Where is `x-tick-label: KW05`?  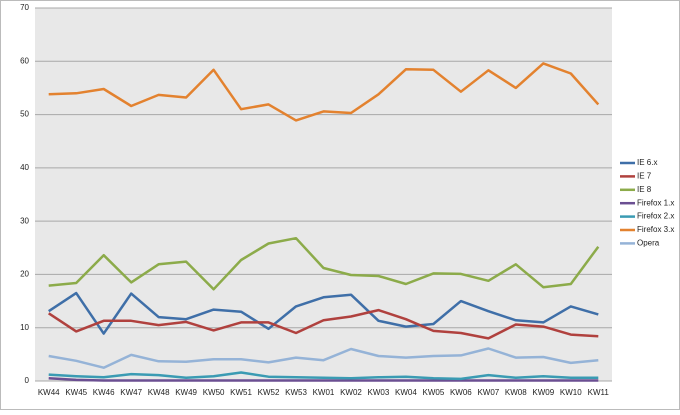 x-tick-label: KW05 is located at coordinates (434, 392).